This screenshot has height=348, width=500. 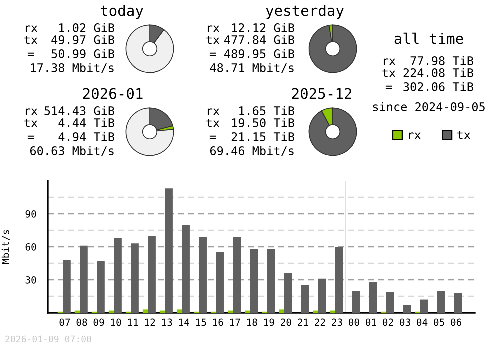 I want to click on x-tick-label: 00, so click(x=354, y=322).